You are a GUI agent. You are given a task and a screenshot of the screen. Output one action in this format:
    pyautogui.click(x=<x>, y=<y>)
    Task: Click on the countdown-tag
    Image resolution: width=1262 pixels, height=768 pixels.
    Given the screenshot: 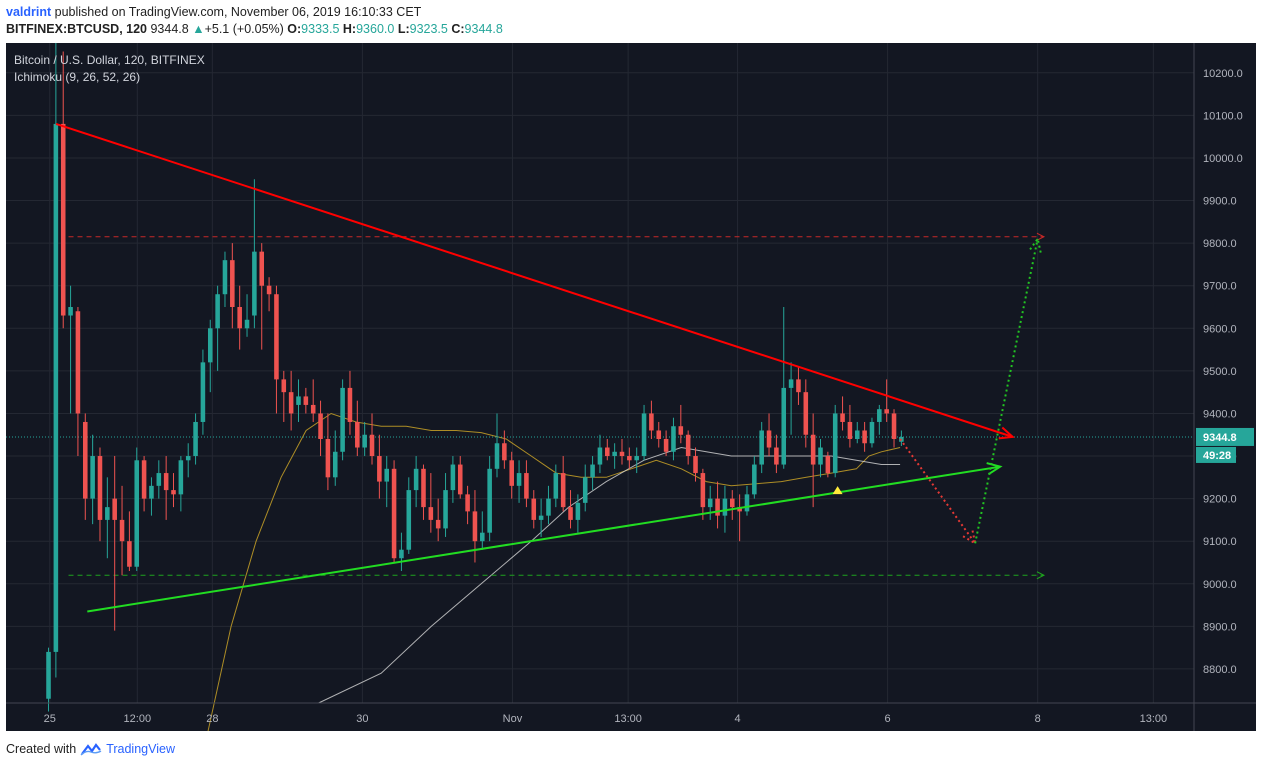 What is the action you would take?
    pyautogui.click(x=1216, y=454)
    